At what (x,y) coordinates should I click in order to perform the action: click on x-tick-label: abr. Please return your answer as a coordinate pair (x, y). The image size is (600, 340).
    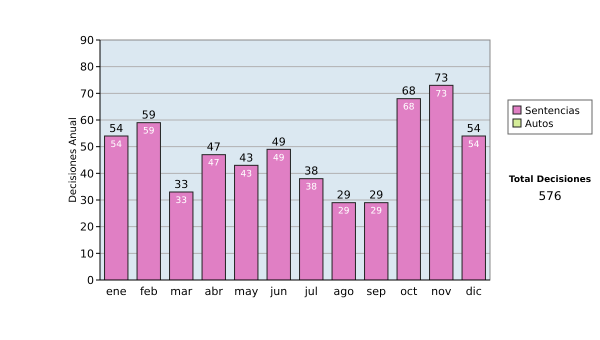
    Looking at the image, I should click on (214, 291).